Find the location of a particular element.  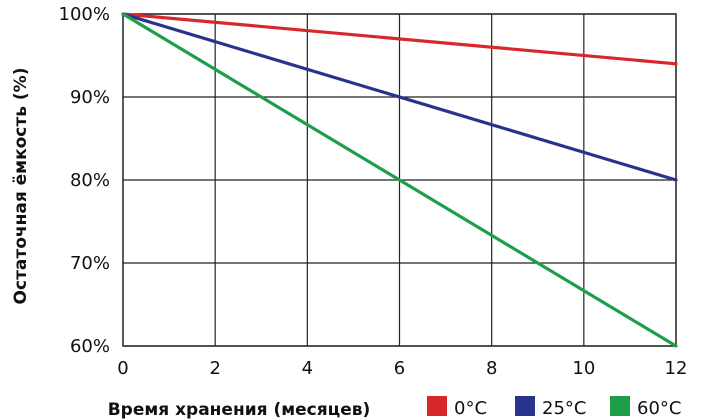

legend-label: 0°C is located at coordinates (470, 408).